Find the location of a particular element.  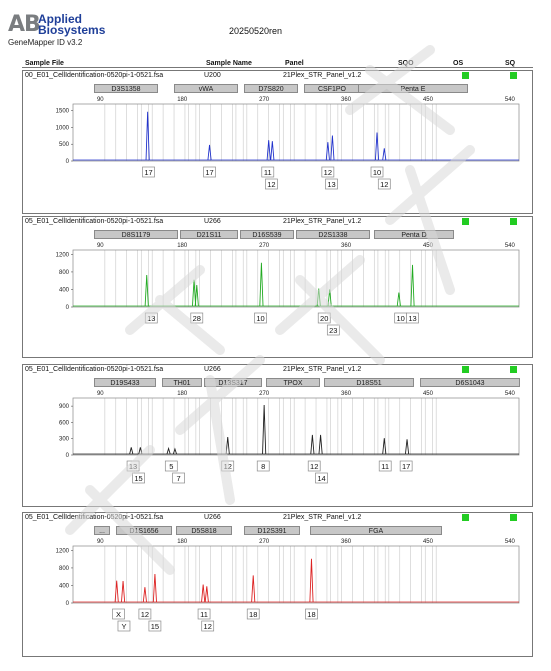

marker-bin: D5S818 is located at coordinates (204, 530).